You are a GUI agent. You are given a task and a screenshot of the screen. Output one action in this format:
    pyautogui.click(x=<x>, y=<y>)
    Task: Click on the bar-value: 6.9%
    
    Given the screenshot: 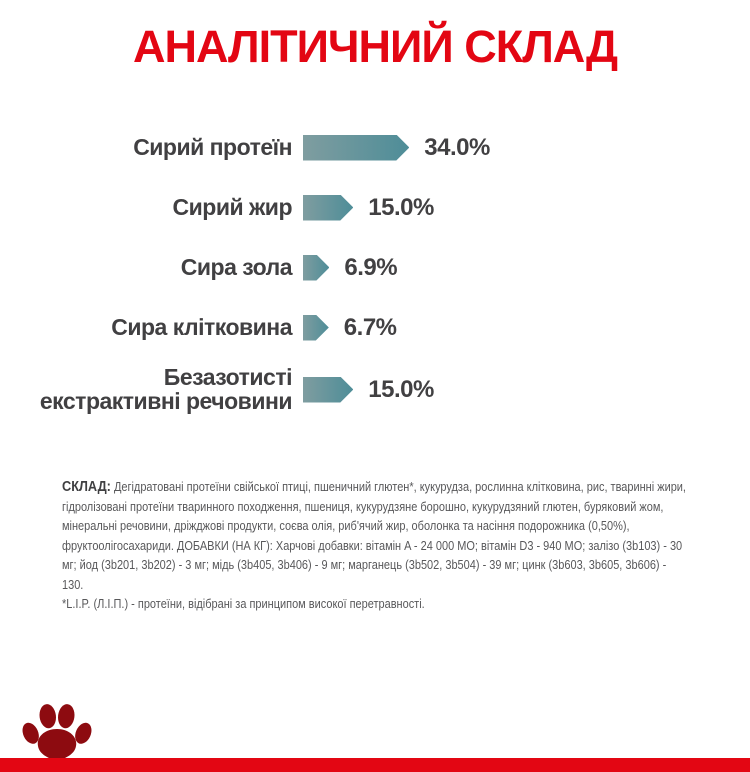 What is the action you would take?
    pyautogui.click(x=371, y=267)
    